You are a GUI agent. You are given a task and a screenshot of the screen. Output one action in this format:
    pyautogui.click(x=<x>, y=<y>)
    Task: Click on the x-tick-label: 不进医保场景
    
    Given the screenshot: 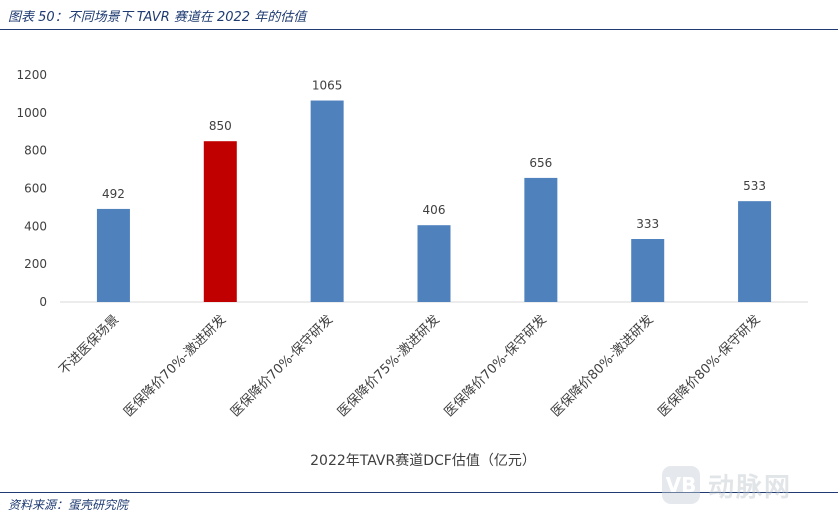 What is the action you would take?
    pyautogui.click(x=89, y=345)
    